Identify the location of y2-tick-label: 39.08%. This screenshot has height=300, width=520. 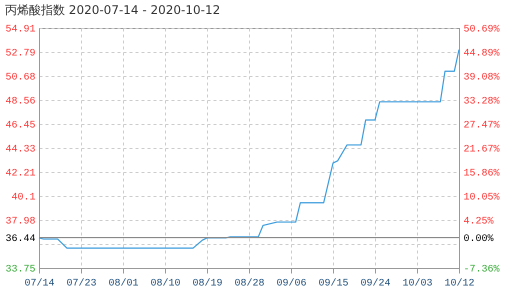
(482, 78).